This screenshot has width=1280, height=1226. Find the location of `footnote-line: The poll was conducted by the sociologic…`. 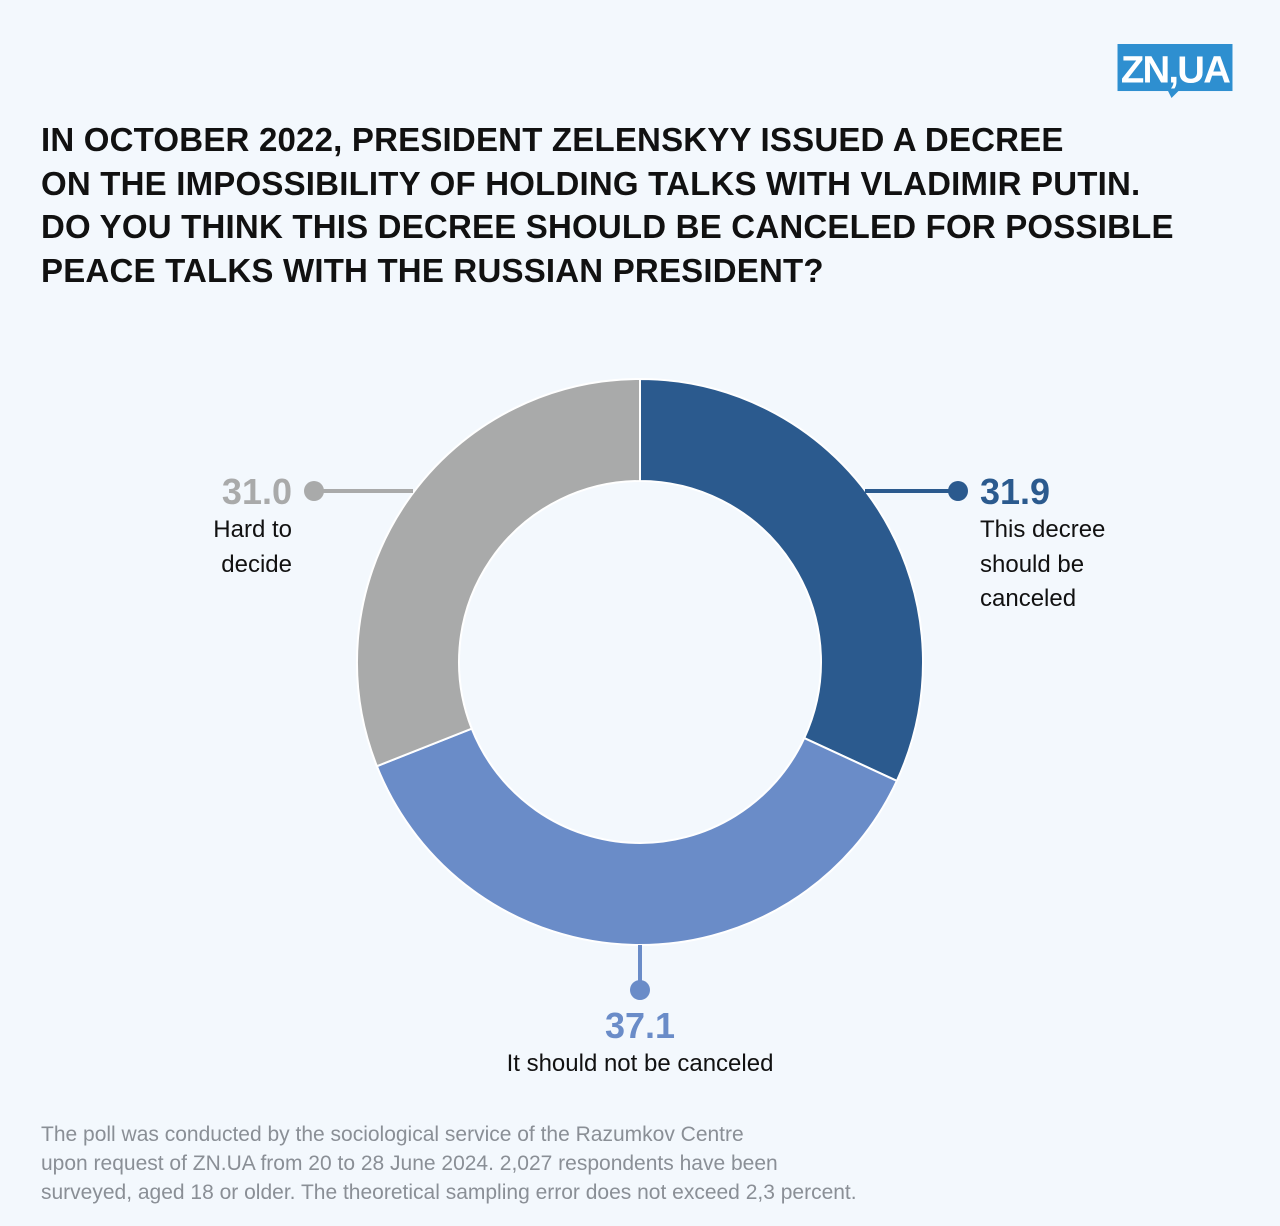

footnote-line: The poll was conducted by the sociologic… is located at coordinates (392, 1134).